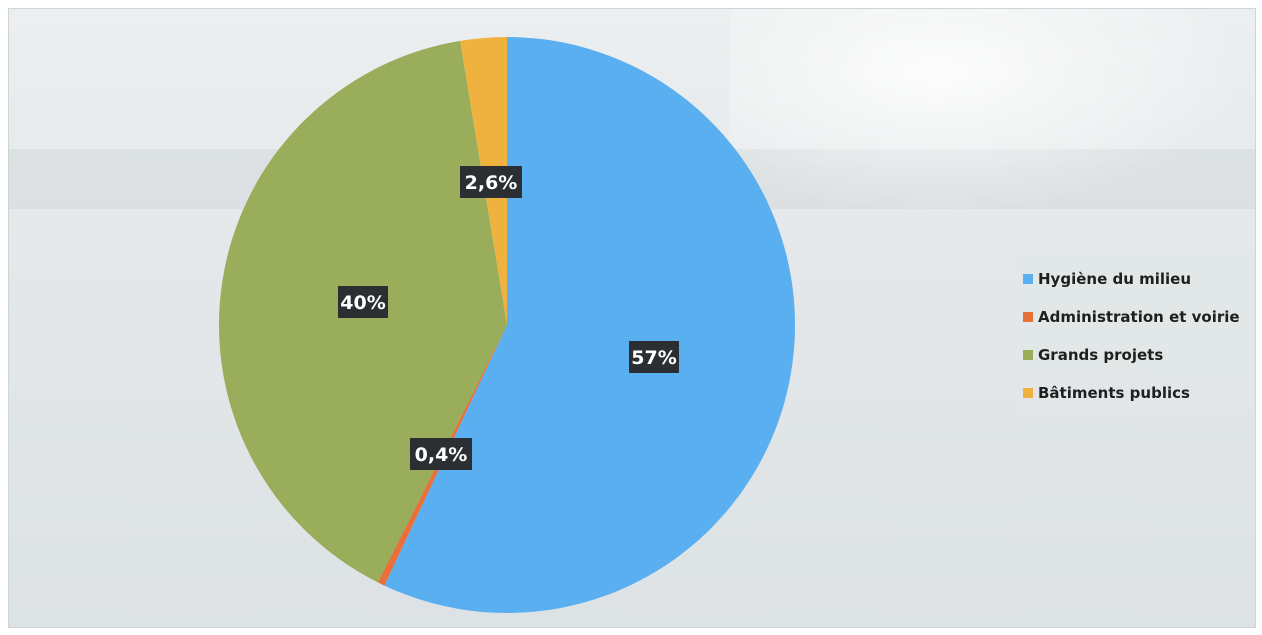  I want to click on legend-item-administration: Administration et voirie, so click(1139, 317).